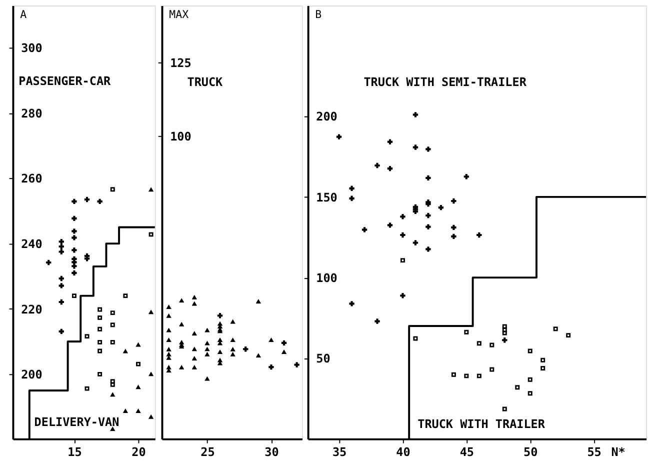  Describe the element at coordinates (75, 451) in the screenshot. I see `x-tick-label: 15` at that location.